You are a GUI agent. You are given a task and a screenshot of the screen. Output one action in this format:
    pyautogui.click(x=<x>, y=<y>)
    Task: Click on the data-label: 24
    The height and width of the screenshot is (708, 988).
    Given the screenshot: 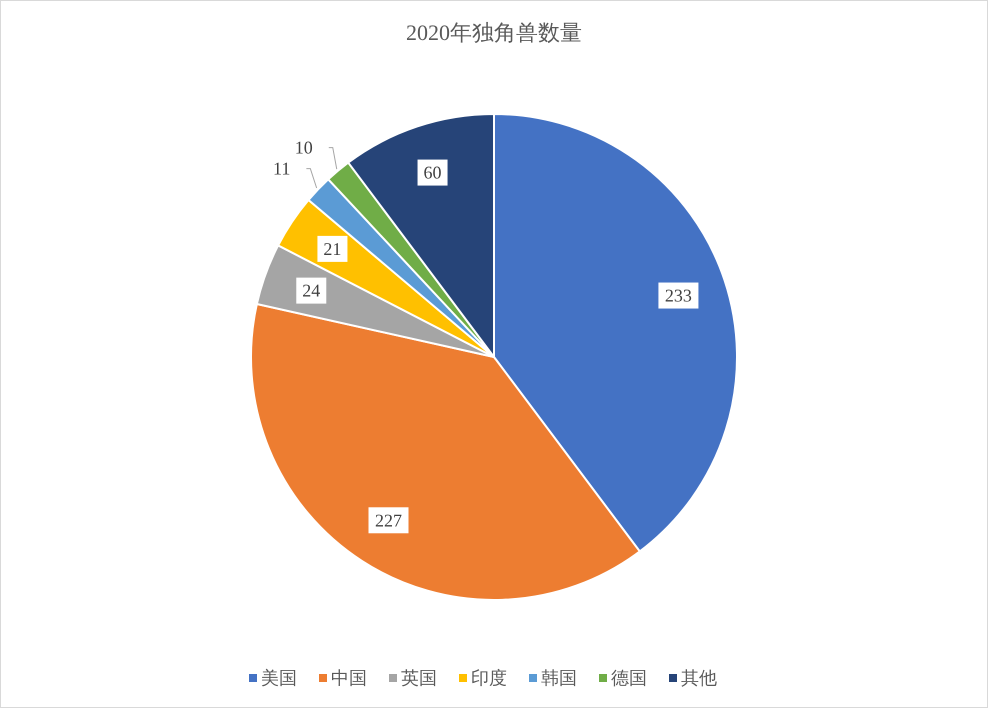 What is the action you would take?
    pyautogui.click(x=311, y=290)
    